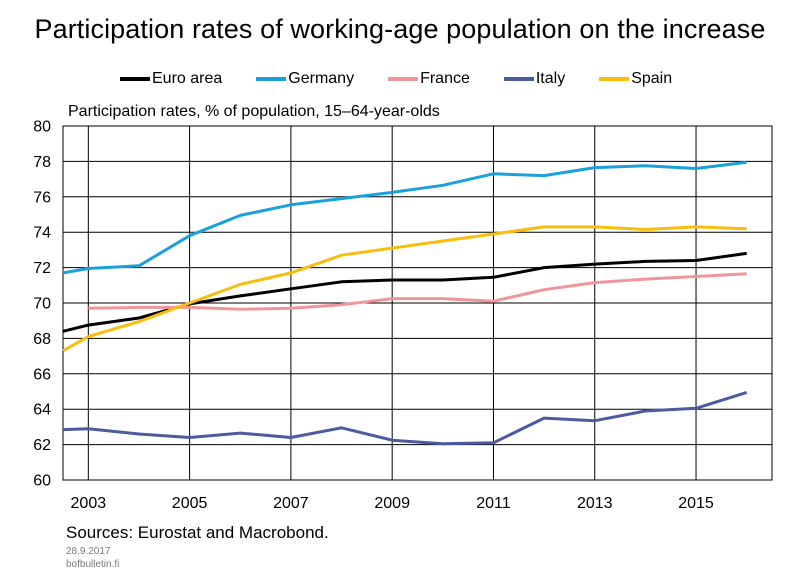  I want to click on x-tick-label: 2013, so click(595, 503).